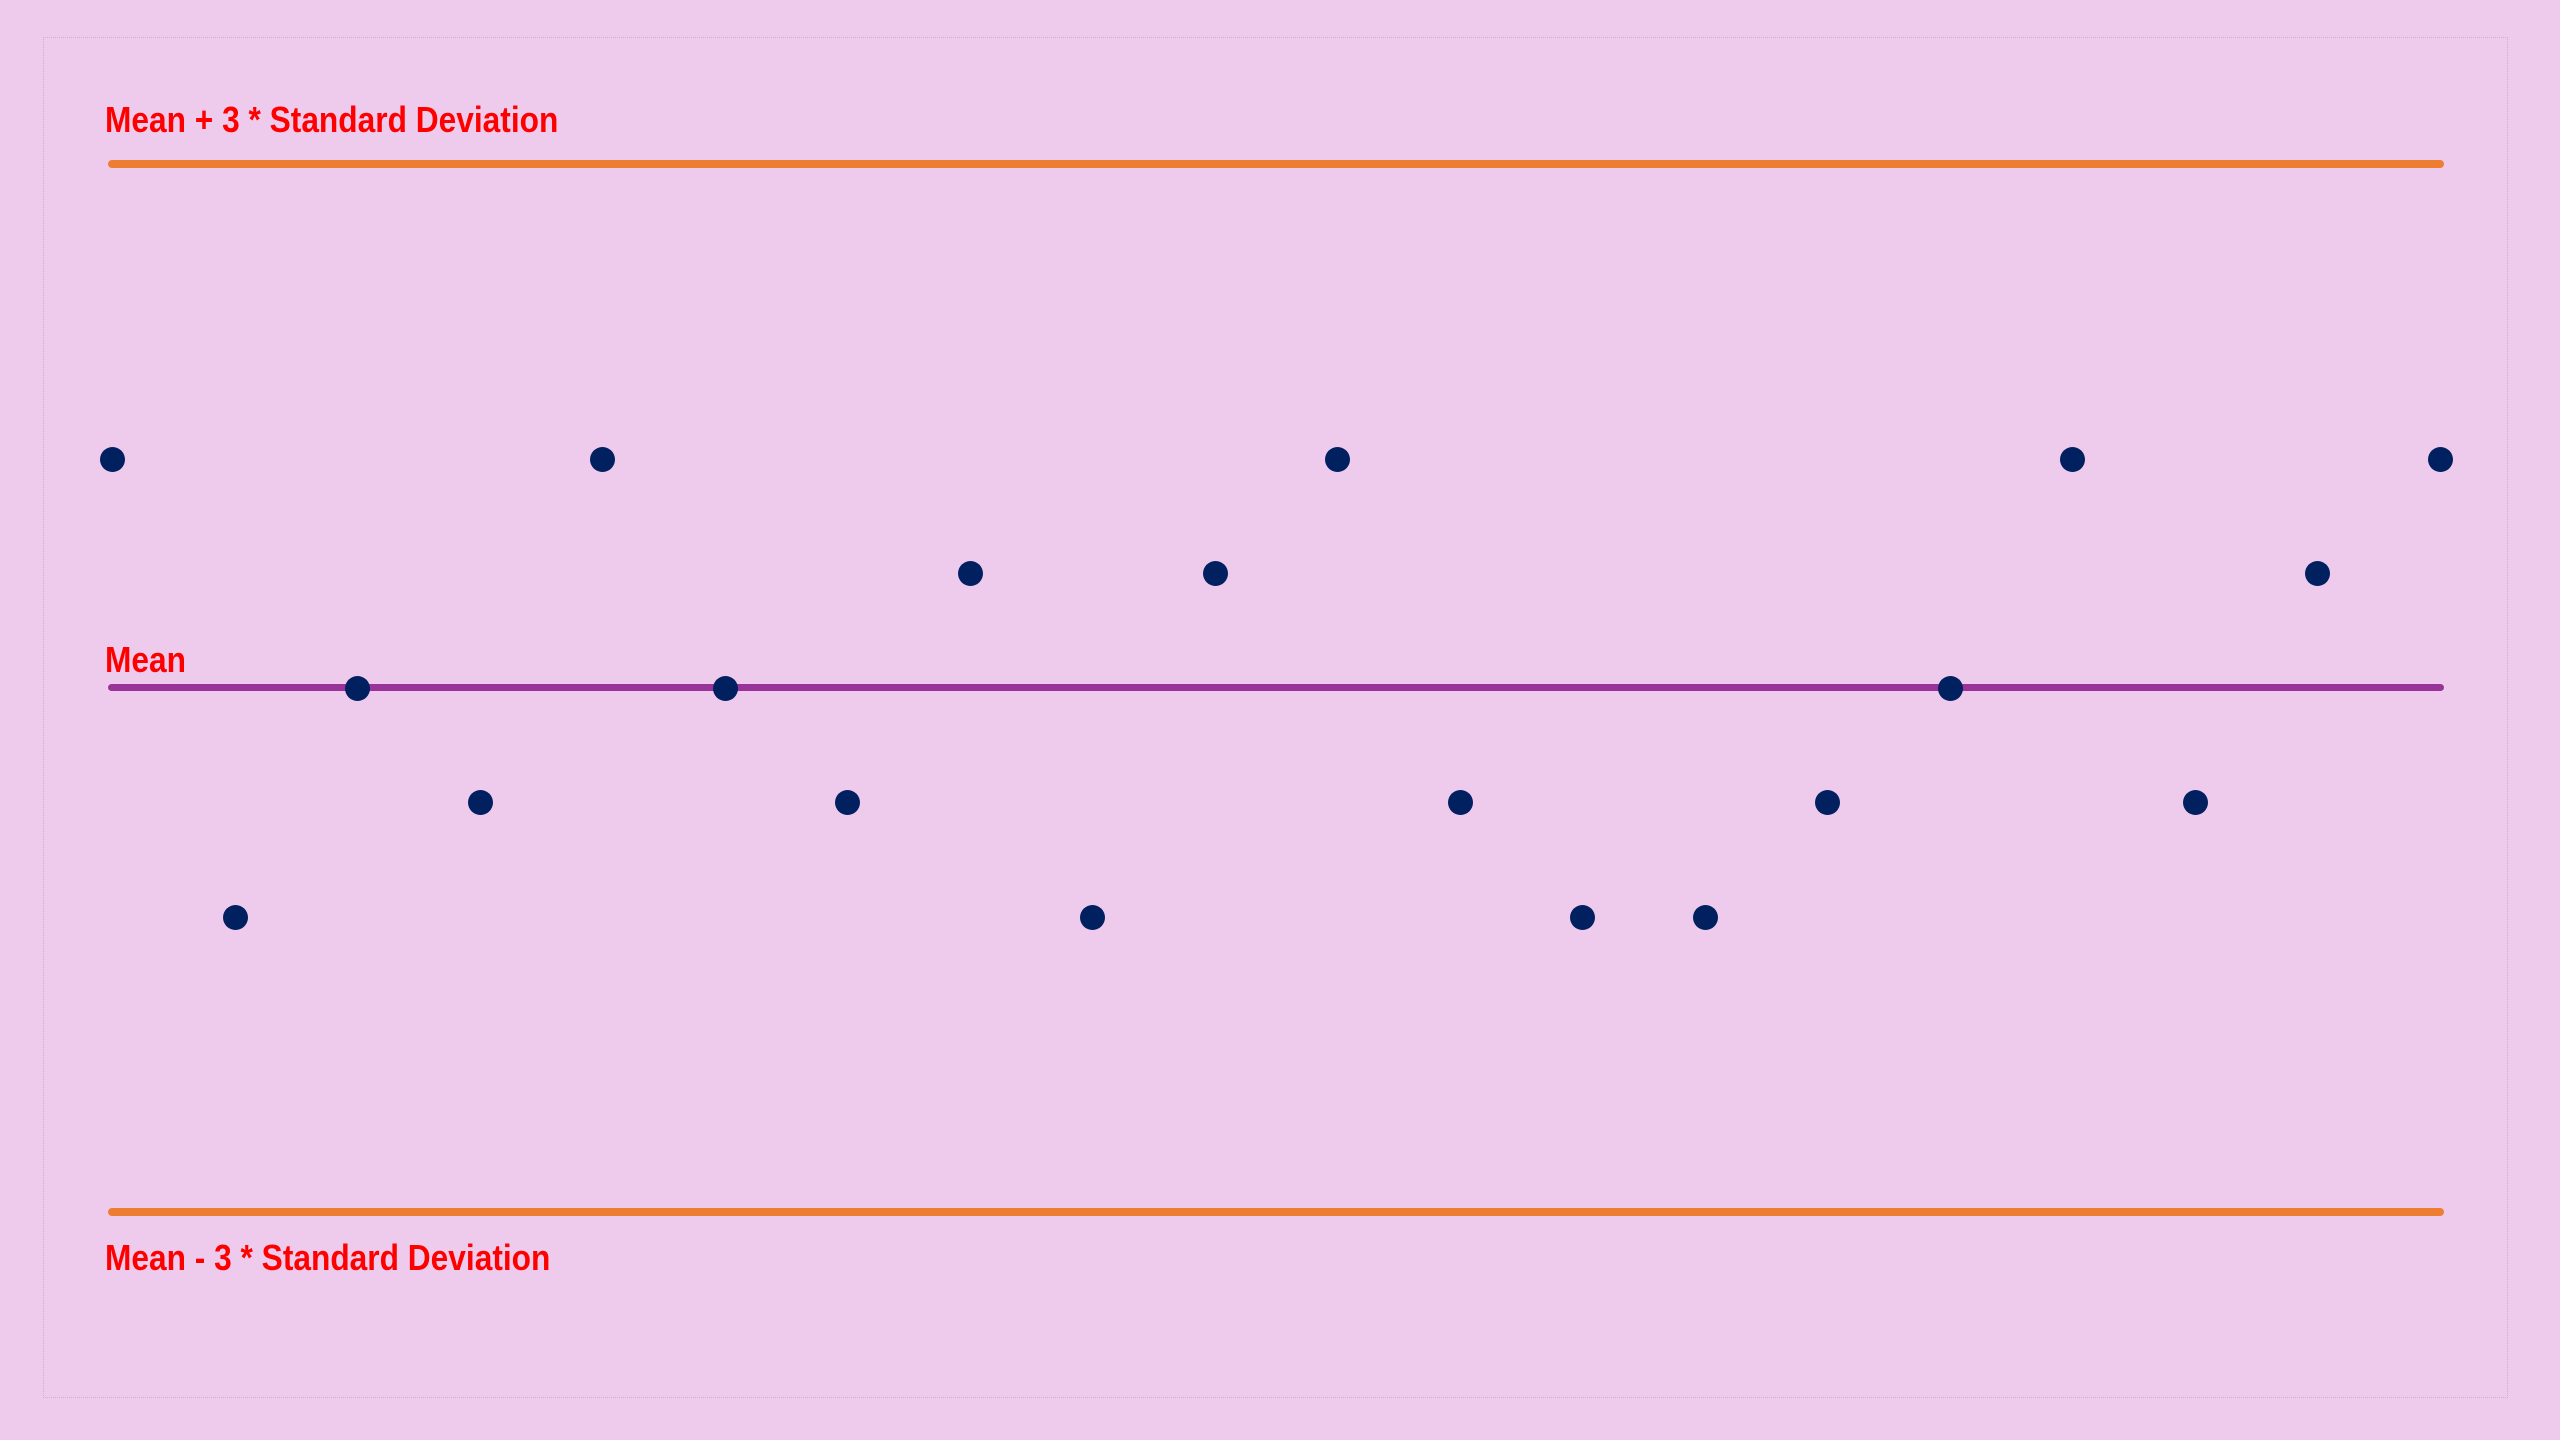  I want to click on lcl-line, so click(1276, 1212).